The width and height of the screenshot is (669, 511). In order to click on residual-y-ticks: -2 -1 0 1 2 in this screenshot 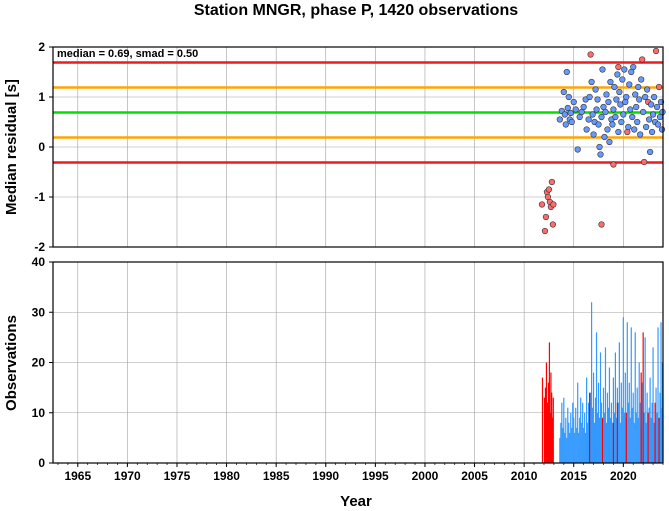, I will do `click(43, 147)`.